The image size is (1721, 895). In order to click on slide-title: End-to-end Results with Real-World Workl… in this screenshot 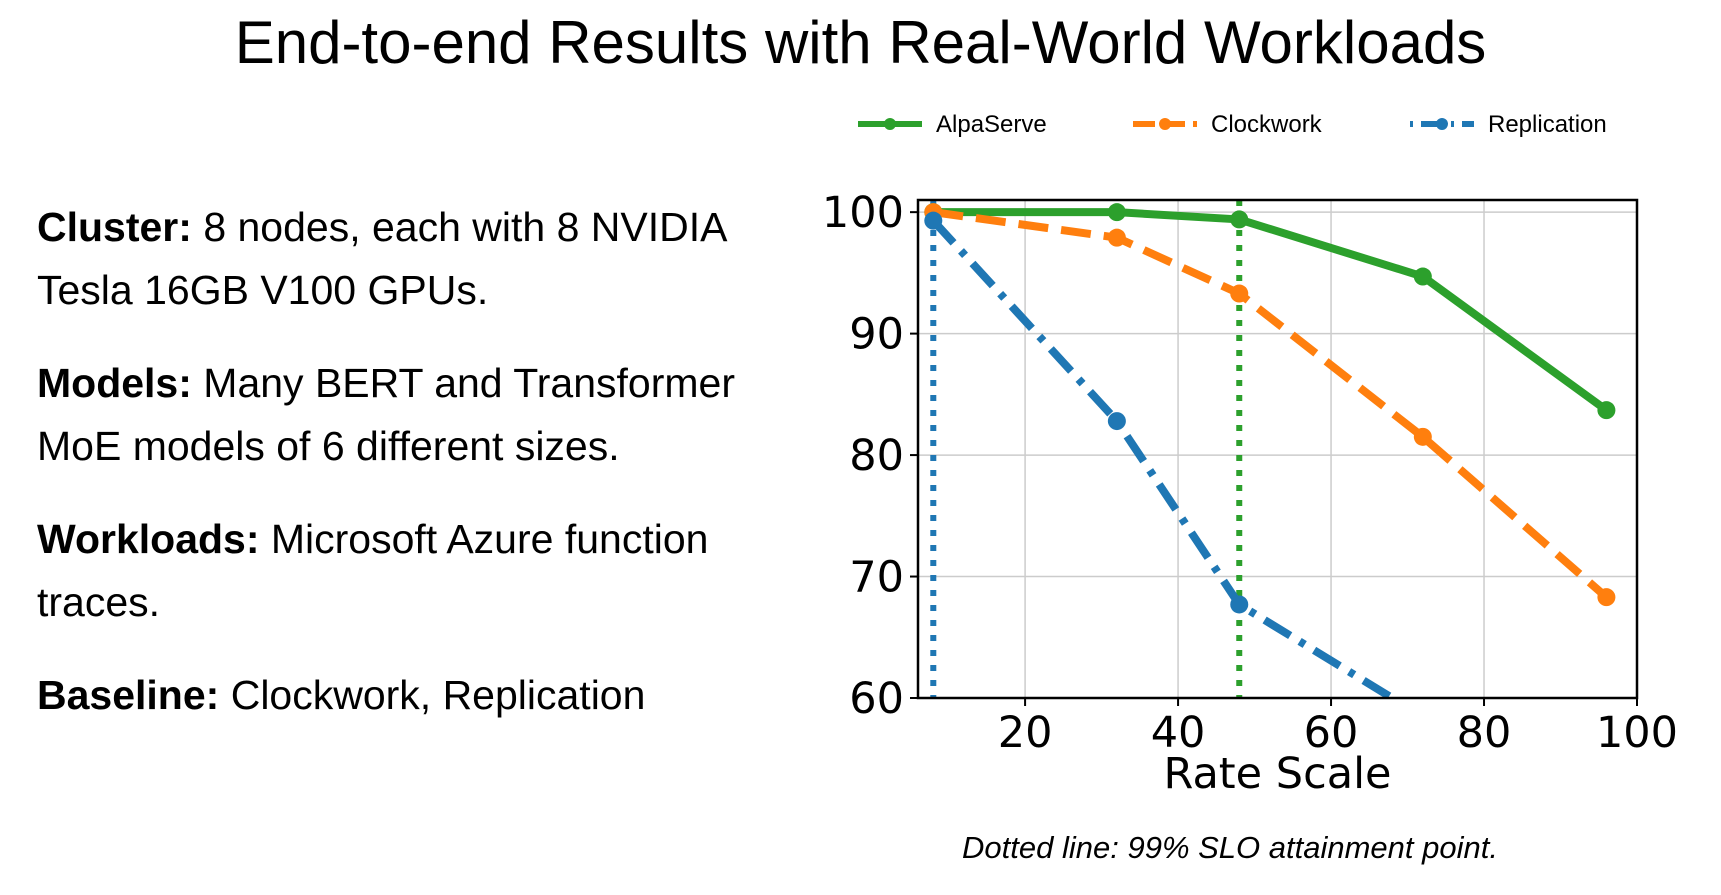, I will do `click(860, 42)`.